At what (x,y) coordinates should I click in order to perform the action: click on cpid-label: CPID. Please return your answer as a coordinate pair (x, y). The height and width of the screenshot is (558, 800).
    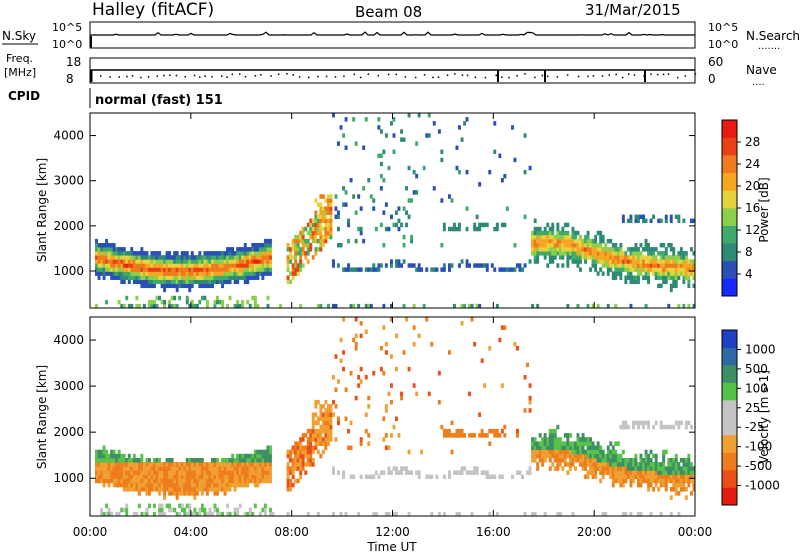
    Looking at the image, I should click on (24, 96).